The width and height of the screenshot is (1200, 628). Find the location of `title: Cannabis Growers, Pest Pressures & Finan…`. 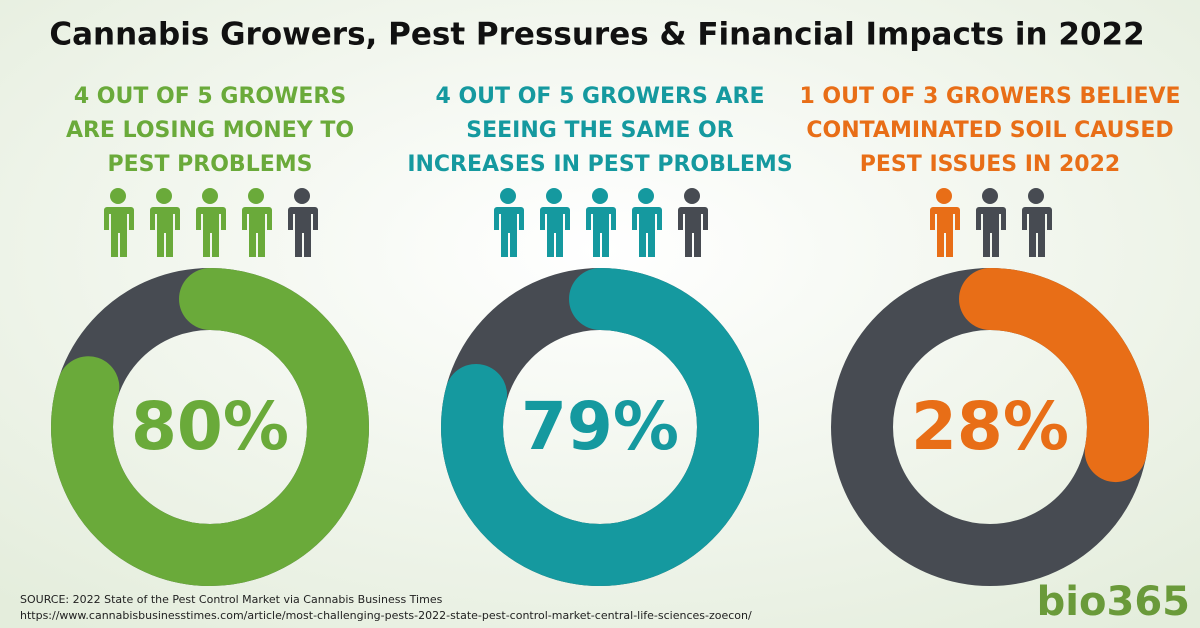

title: Cannabis Growers, Pest Pressures & Finan… is located at coordinates (596, 35).